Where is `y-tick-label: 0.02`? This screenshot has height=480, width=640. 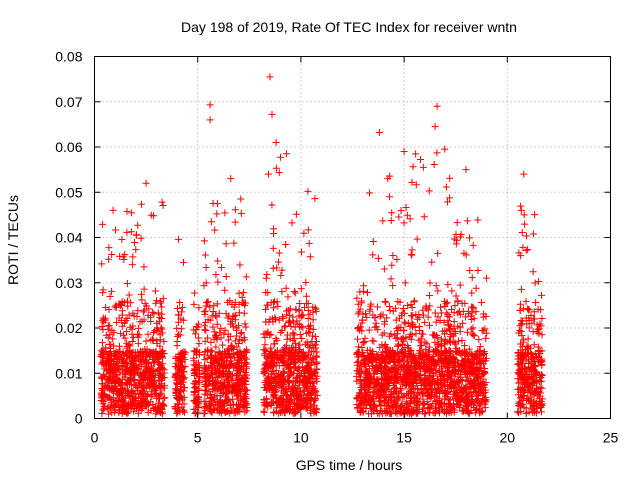 y-tick-label: 0.02 is located at coordinates (68, 328).